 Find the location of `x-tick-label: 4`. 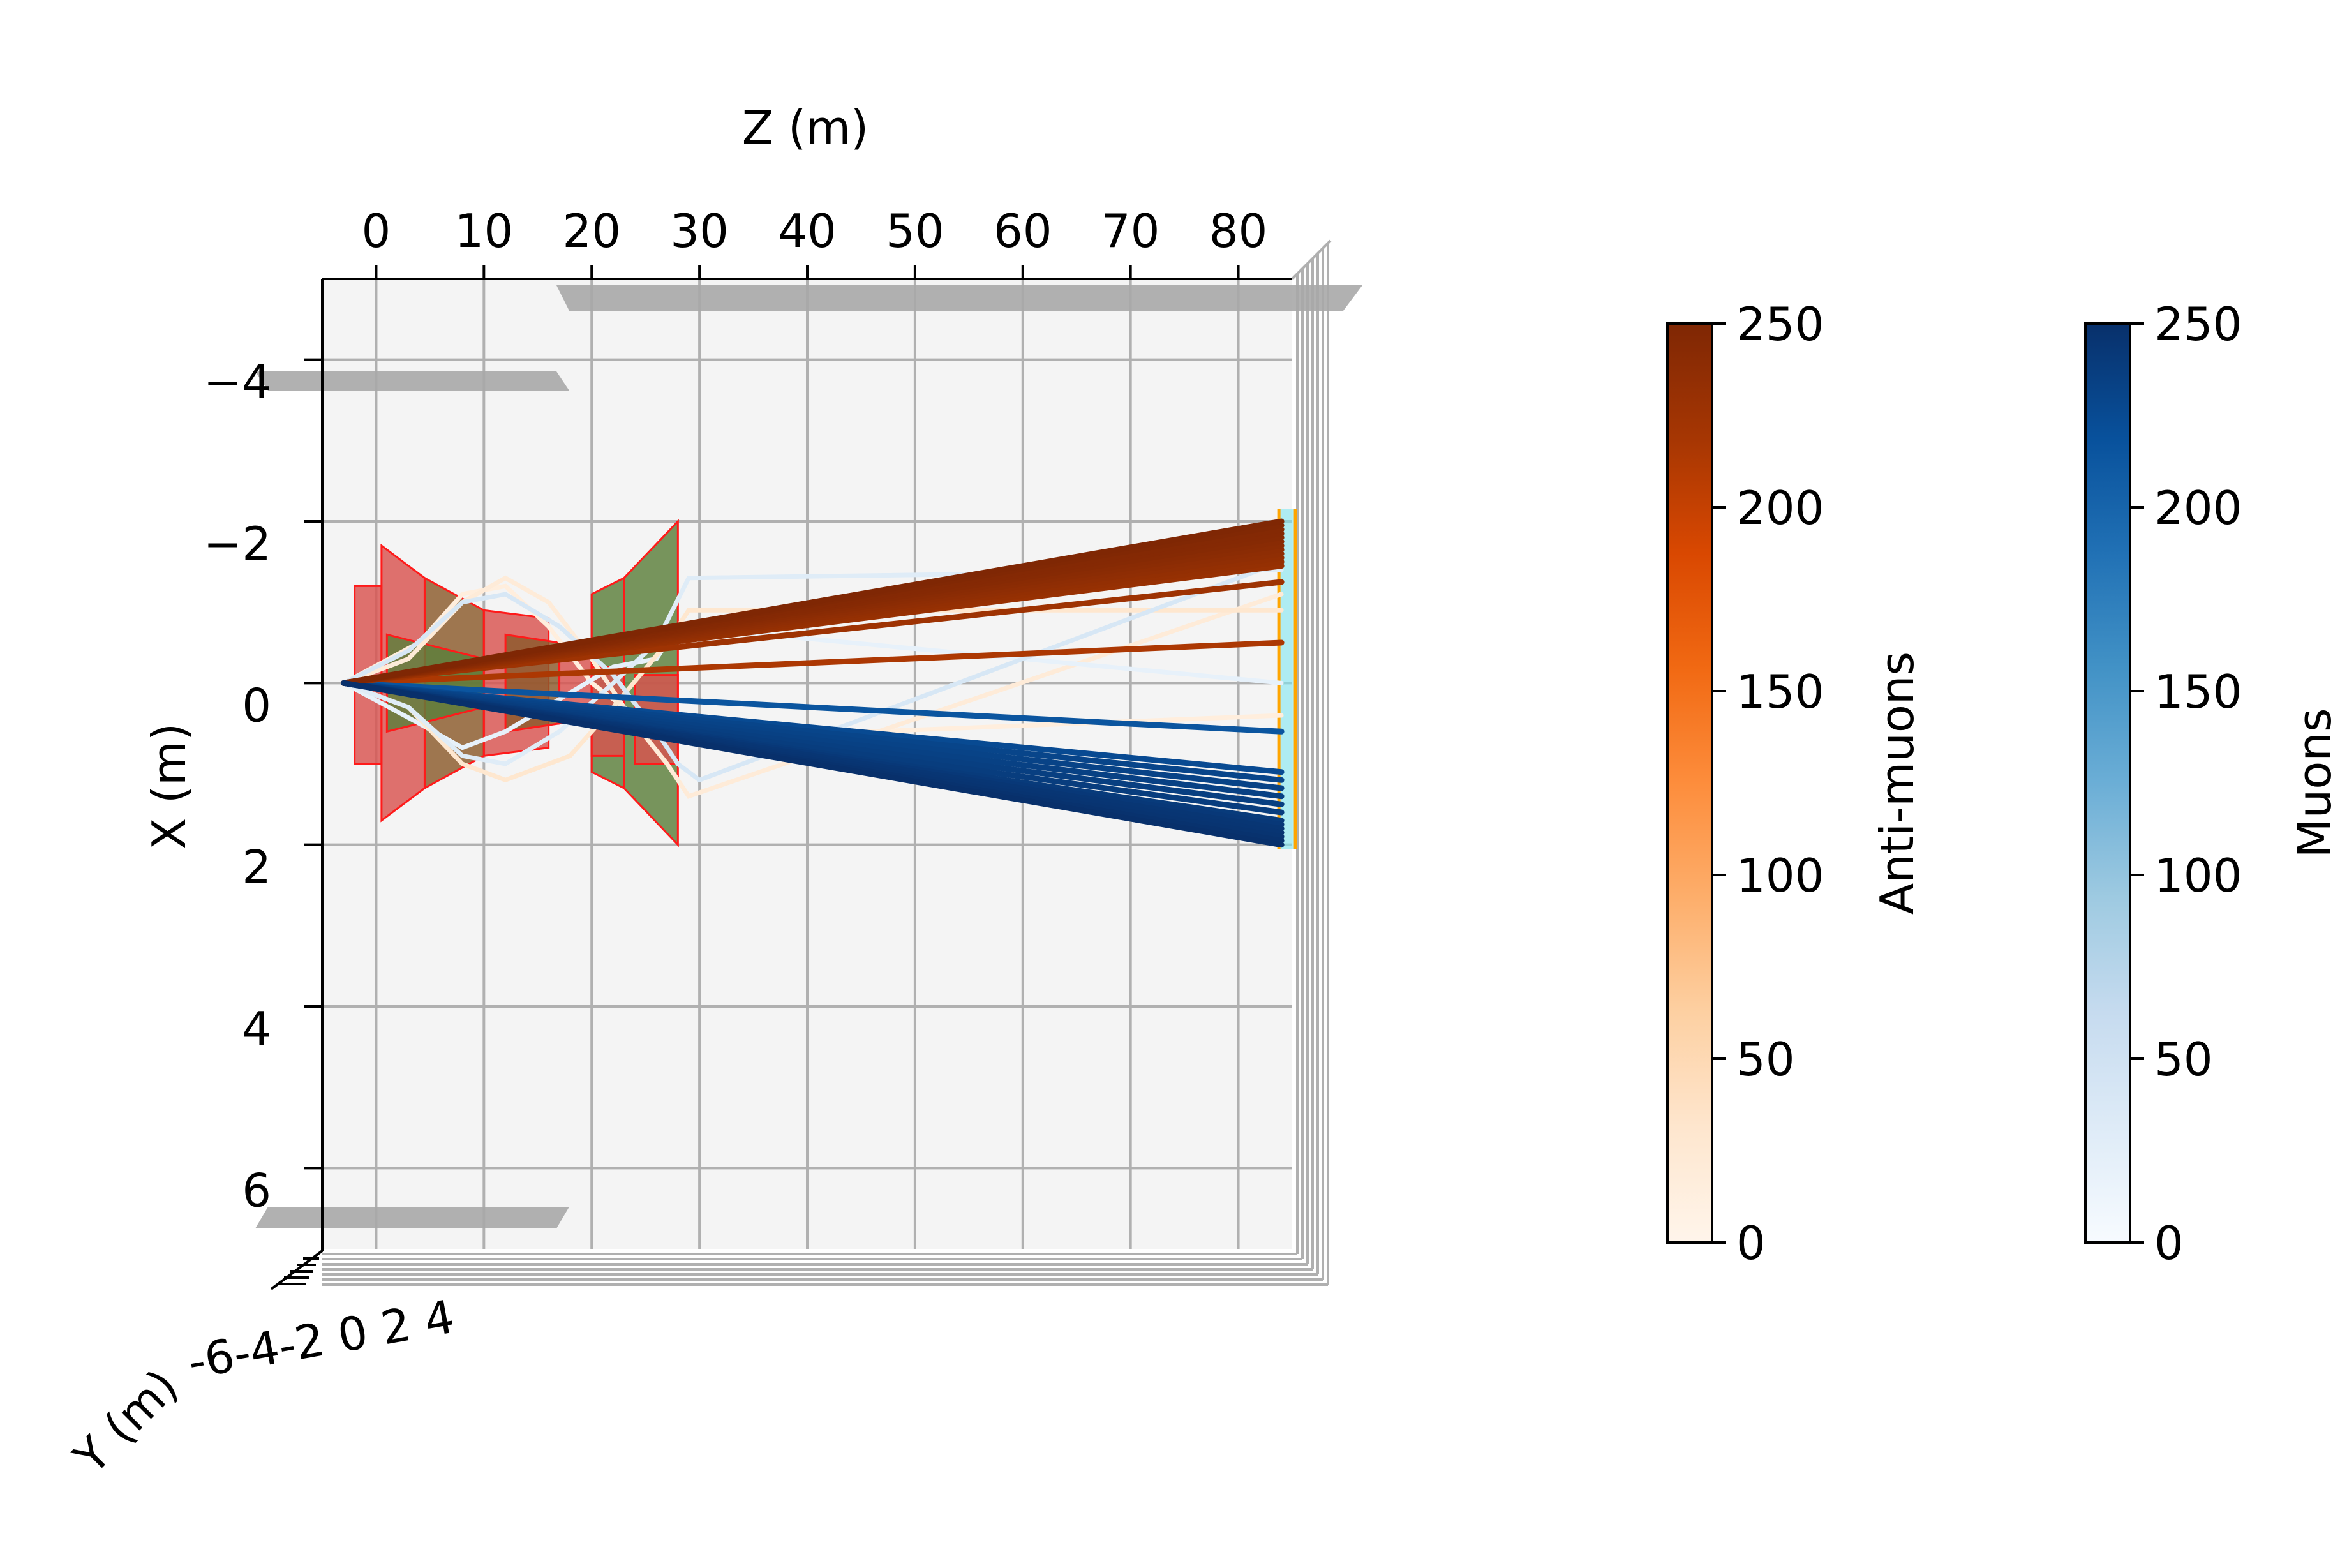

x-tick-label: 4 is located at coordinates (256, 1029).